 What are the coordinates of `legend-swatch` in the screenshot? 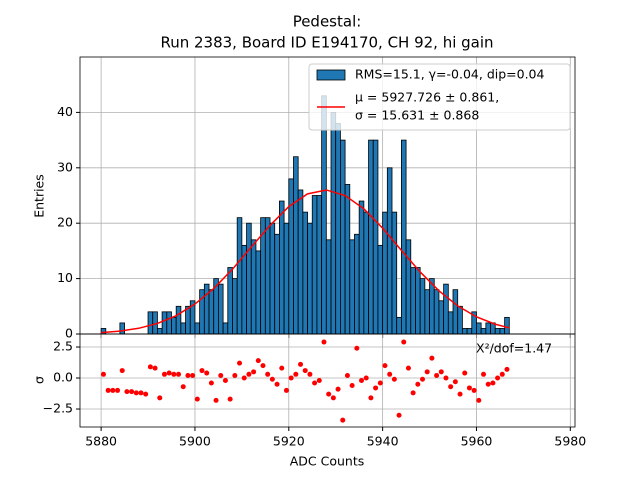 It's located at (331, 75).